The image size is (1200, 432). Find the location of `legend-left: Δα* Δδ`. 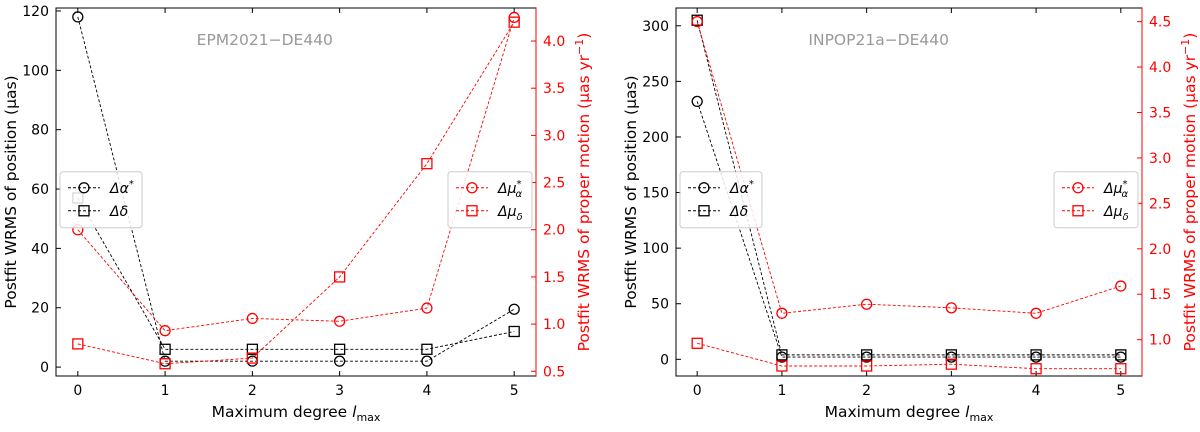

legend-left: Δα* Δδ is located at coordinates (721, 200).